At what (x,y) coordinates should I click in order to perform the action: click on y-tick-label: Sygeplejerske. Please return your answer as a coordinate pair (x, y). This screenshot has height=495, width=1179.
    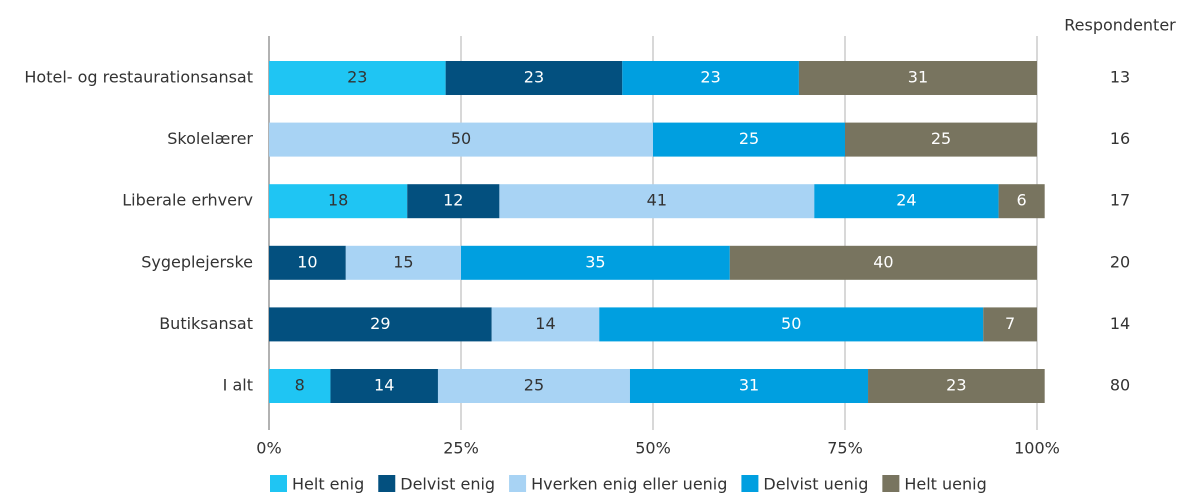
    Looking at the image, I should click on (197, 261).